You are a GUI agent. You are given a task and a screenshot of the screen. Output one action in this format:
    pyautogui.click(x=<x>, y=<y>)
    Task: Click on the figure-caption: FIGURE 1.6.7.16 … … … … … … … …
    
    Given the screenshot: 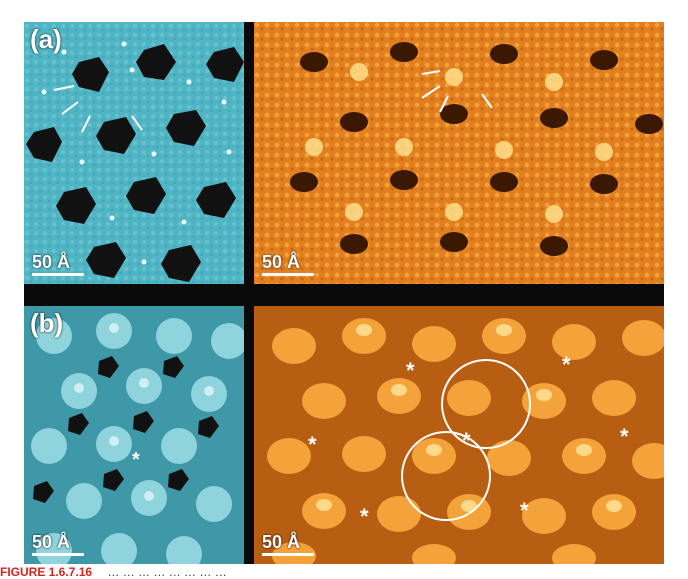 What is the action you would take?
    pyautogui.click(x=344, y=572)
    